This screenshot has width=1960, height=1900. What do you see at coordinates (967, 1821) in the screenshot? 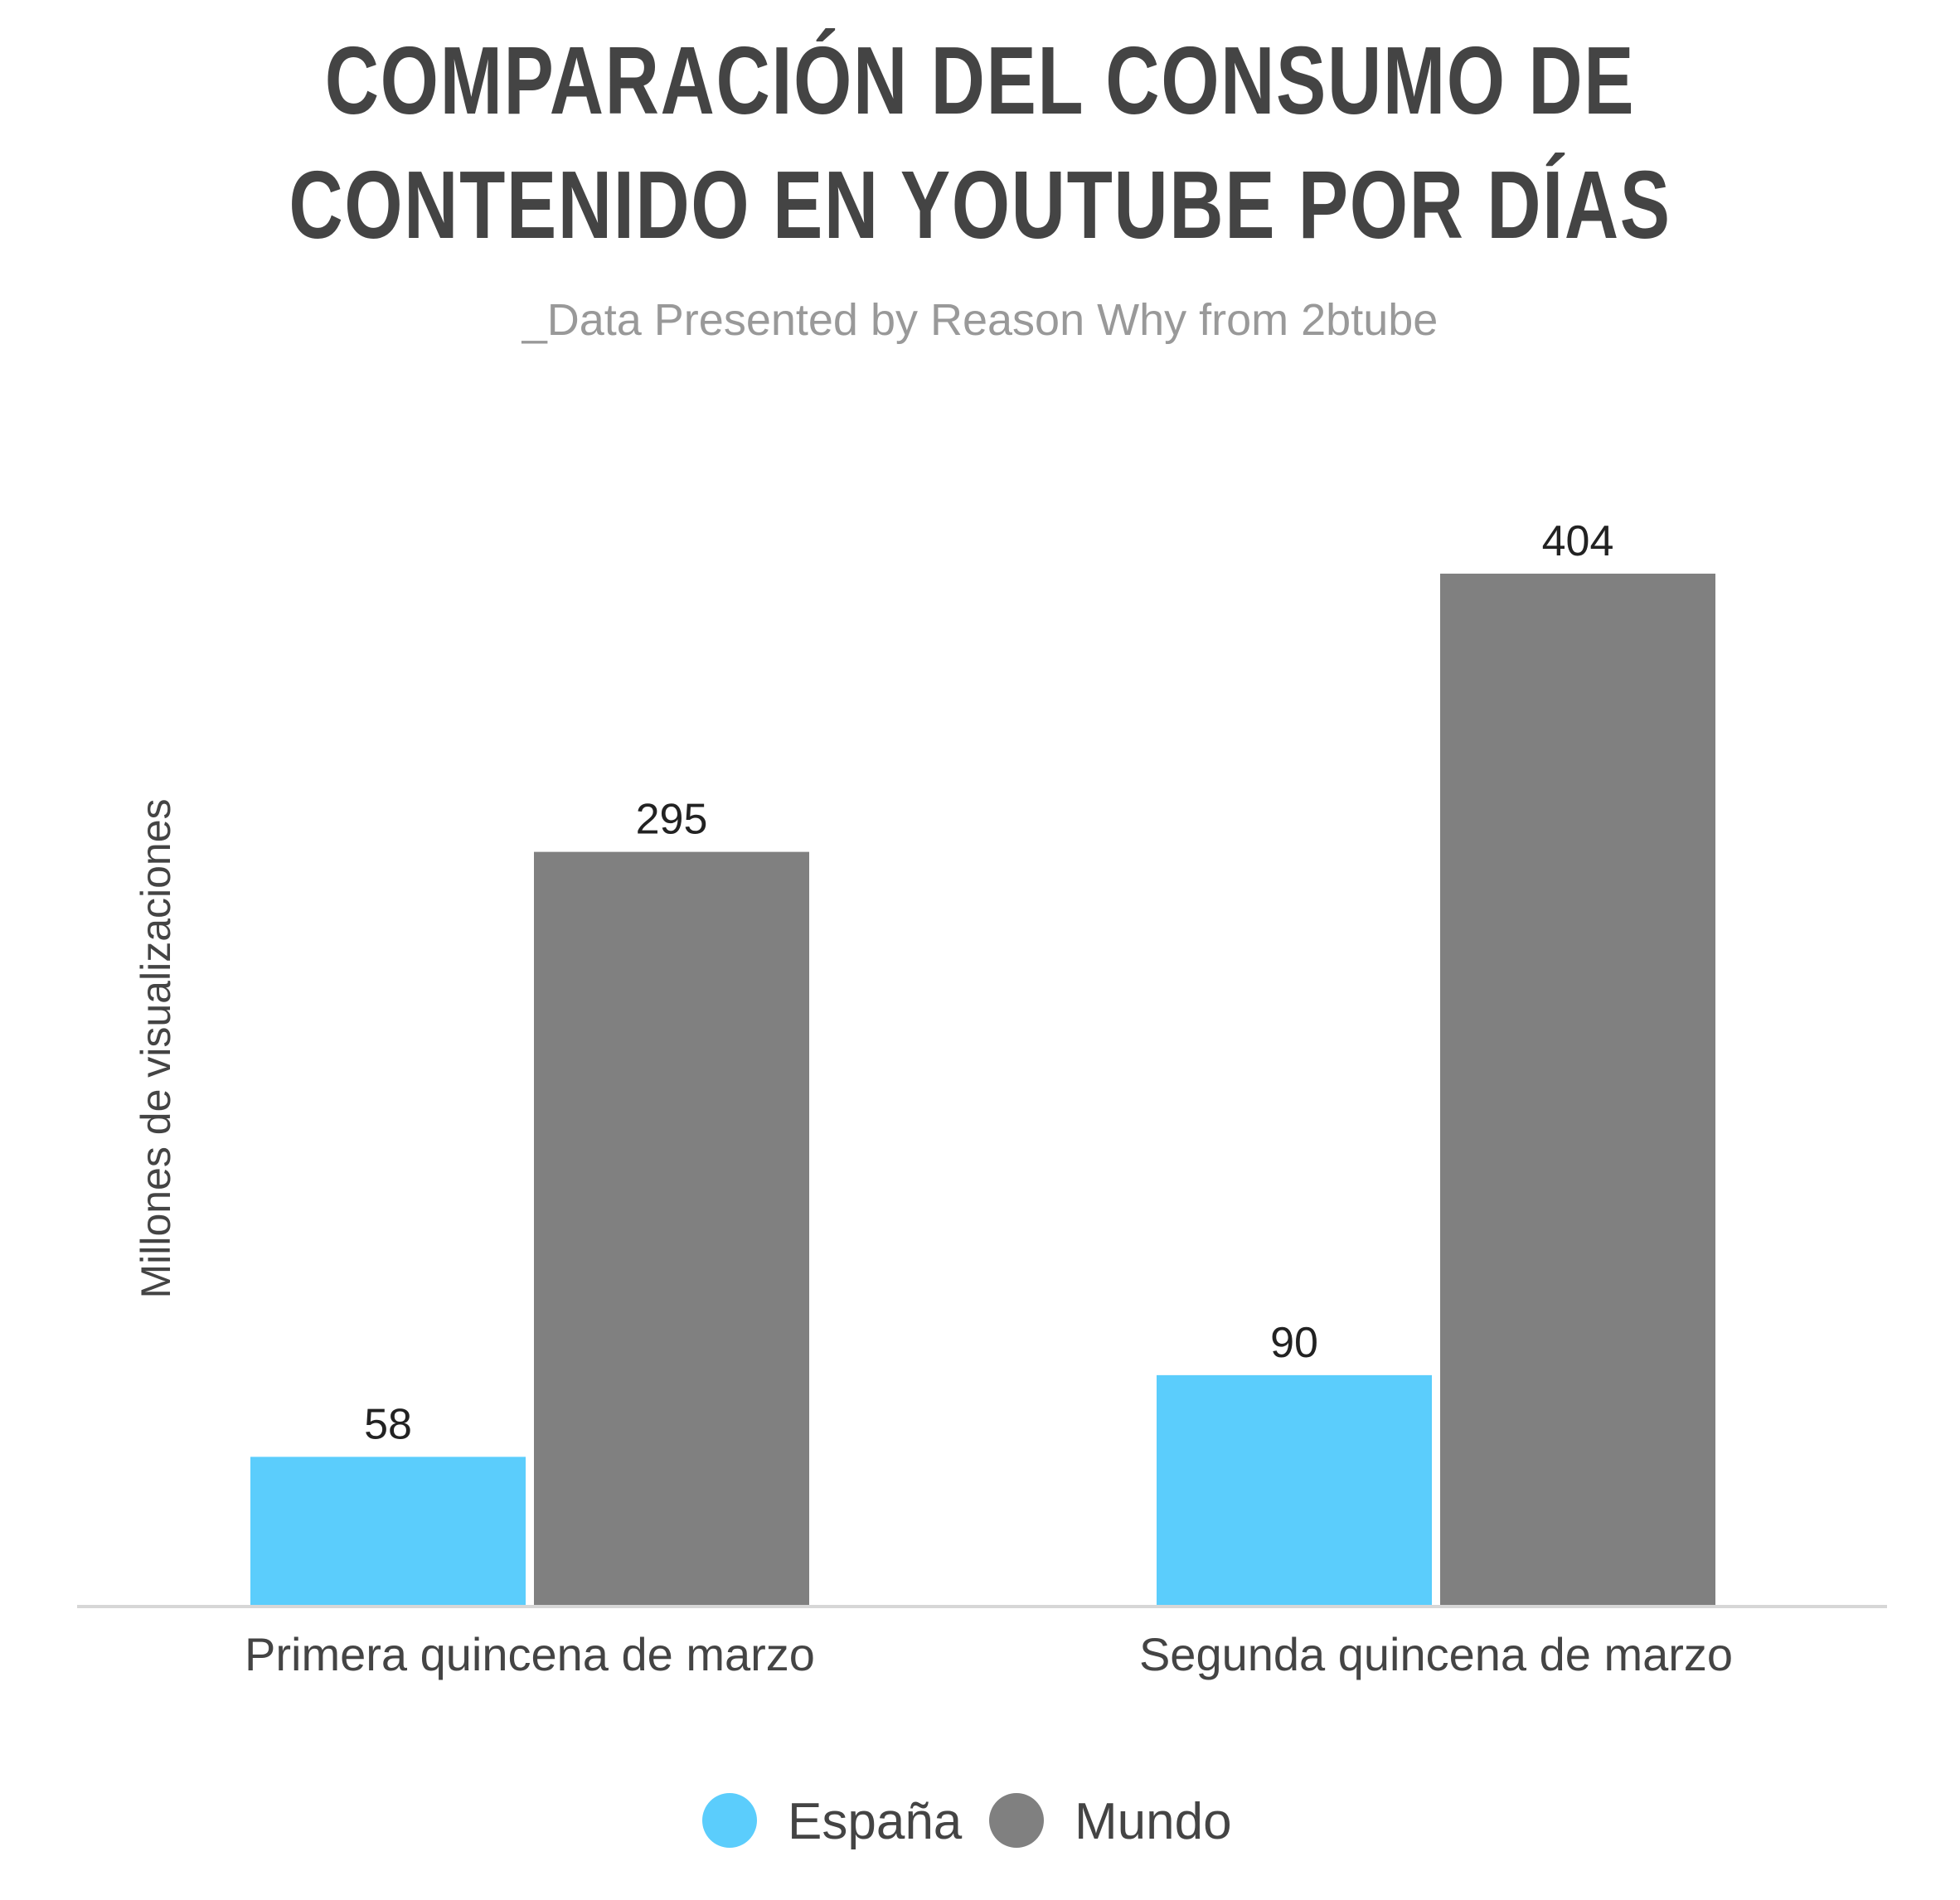
I see `legend: España Mundo` at bounding box center [967, 1821].